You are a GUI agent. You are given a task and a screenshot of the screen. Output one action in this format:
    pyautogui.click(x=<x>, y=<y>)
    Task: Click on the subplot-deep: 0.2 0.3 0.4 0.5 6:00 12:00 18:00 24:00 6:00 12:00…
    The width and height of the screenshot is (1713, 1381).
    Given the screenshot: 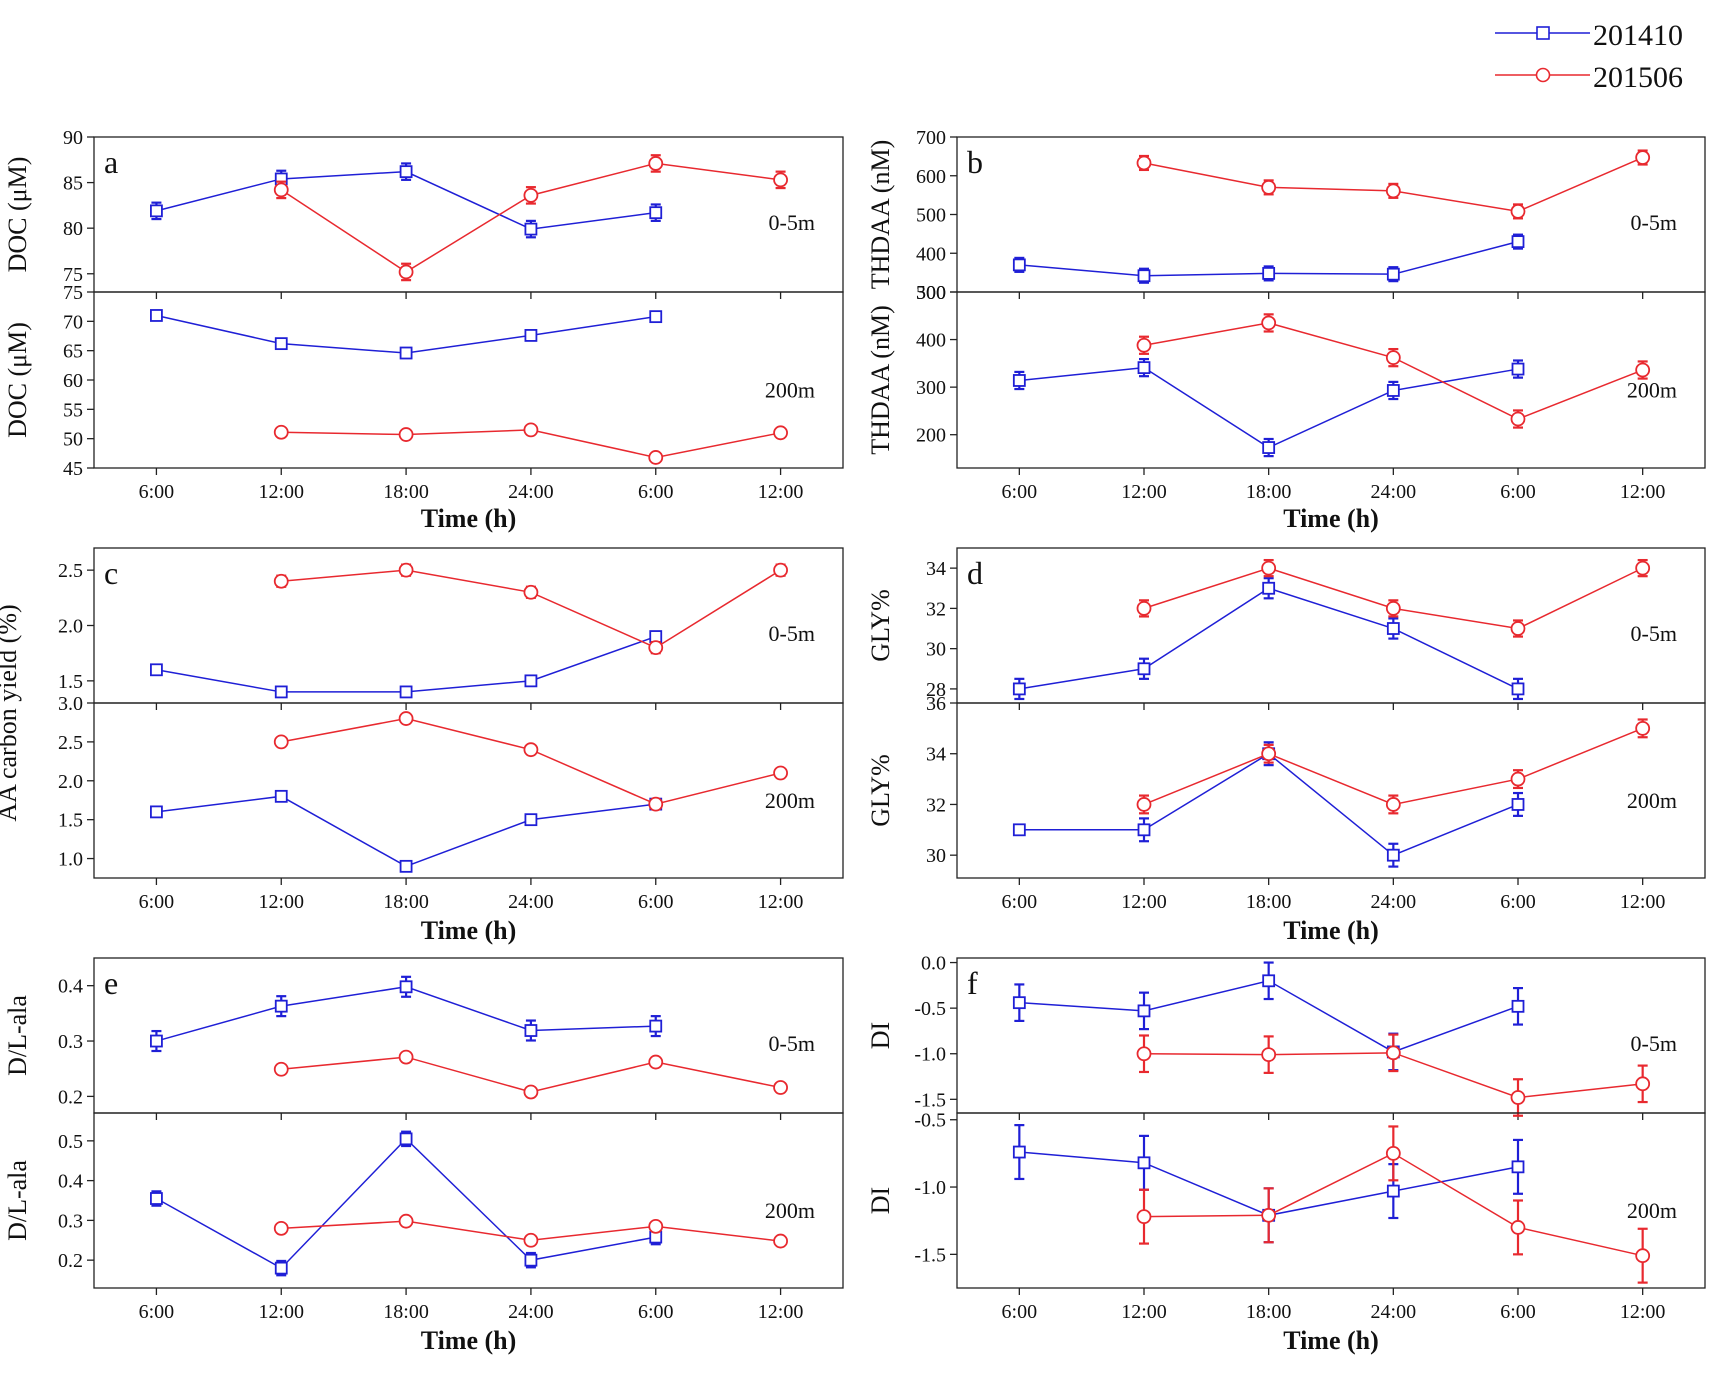 What is the action you would take?
    pyautogui.click(x=423, y=1217)
    